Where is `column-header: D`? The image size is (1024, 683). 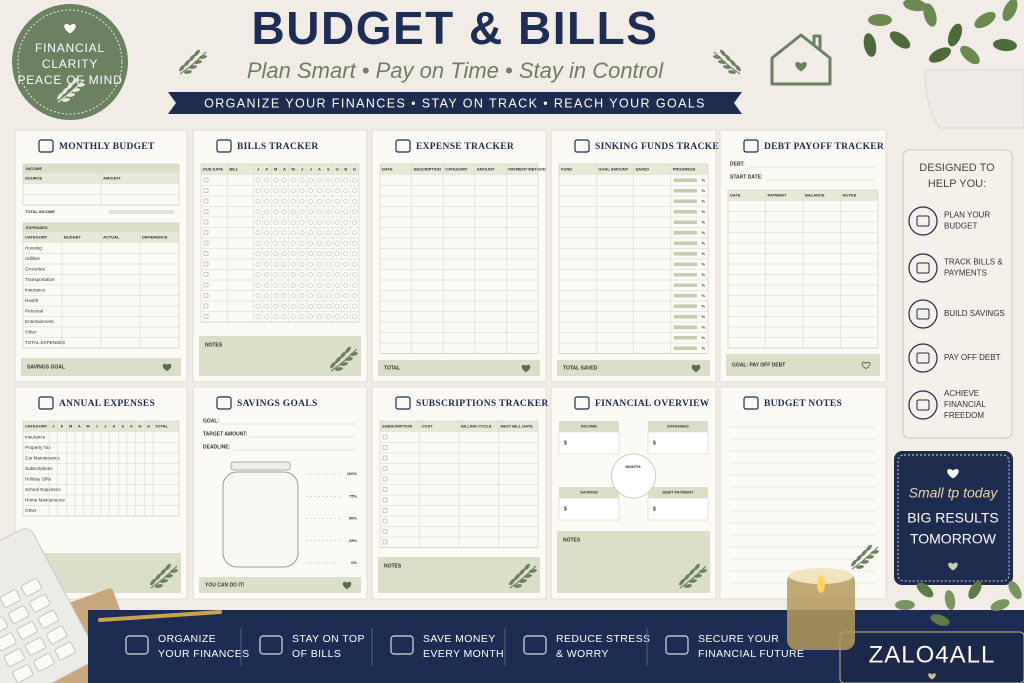
column-header: D is located at coordinates (148, 426).